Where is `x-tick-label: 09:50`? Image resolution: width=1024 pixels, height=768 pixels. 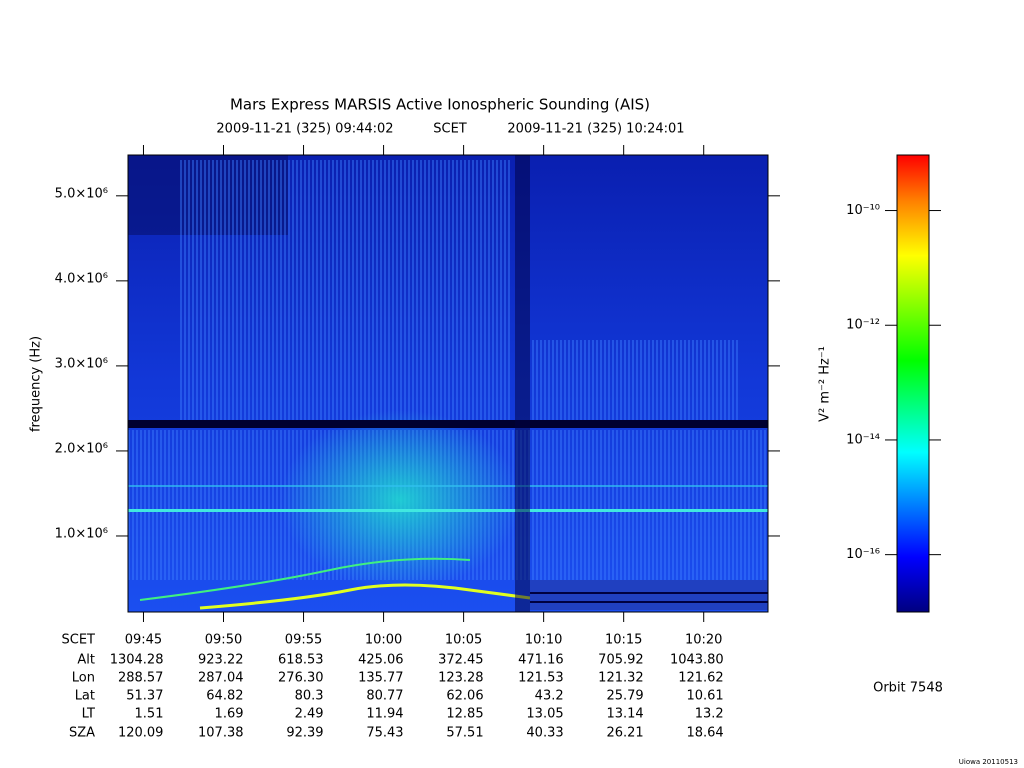 x-tick-label: 09:50 is located at coordinates (223, 640).